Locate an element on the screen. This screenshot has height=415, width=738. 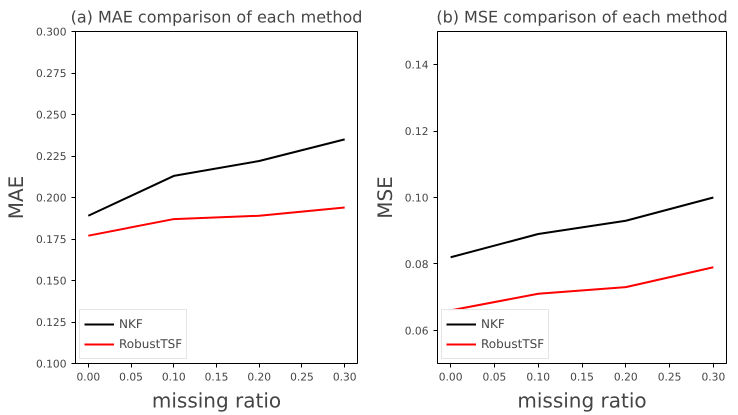
y-axis-title: MAE is located at coordinates (16, 198).